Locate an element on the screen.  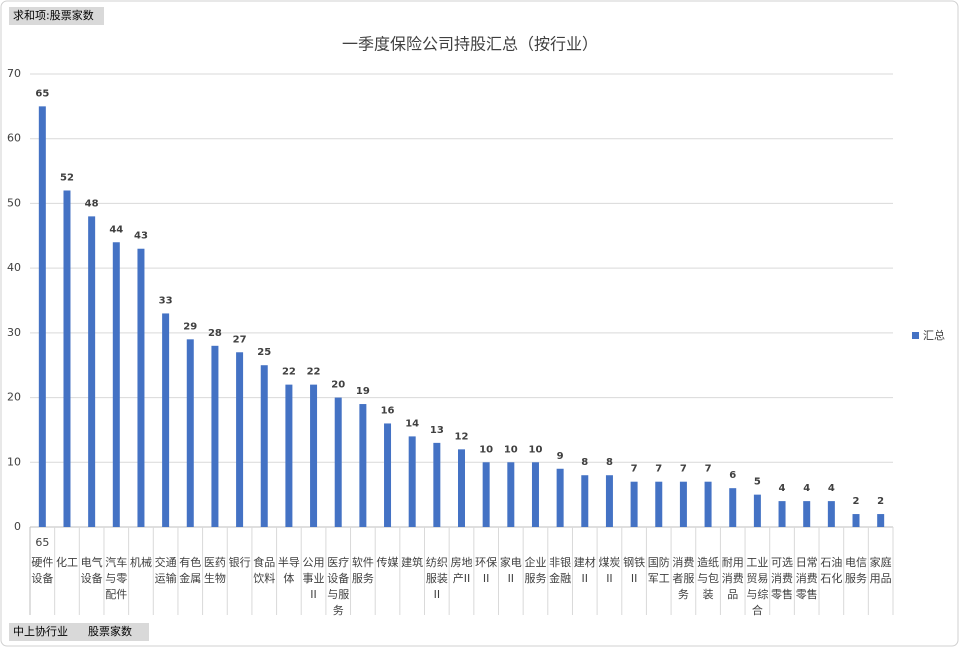
x-tick-label: 国防军工 is located at coordinates (659, 570).